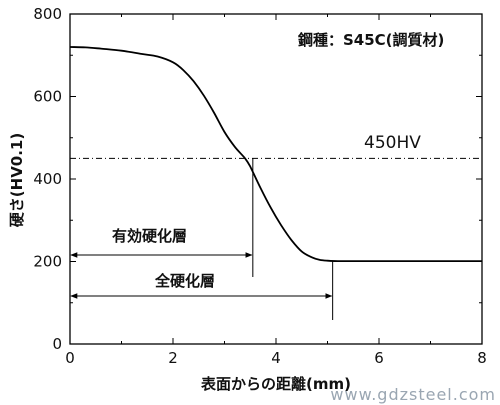 The height and width of the screenshot is (405, 500). Describe the element at coordinates (173, 358) in the screenshot. I see `x-tick-label: 2` at that location.